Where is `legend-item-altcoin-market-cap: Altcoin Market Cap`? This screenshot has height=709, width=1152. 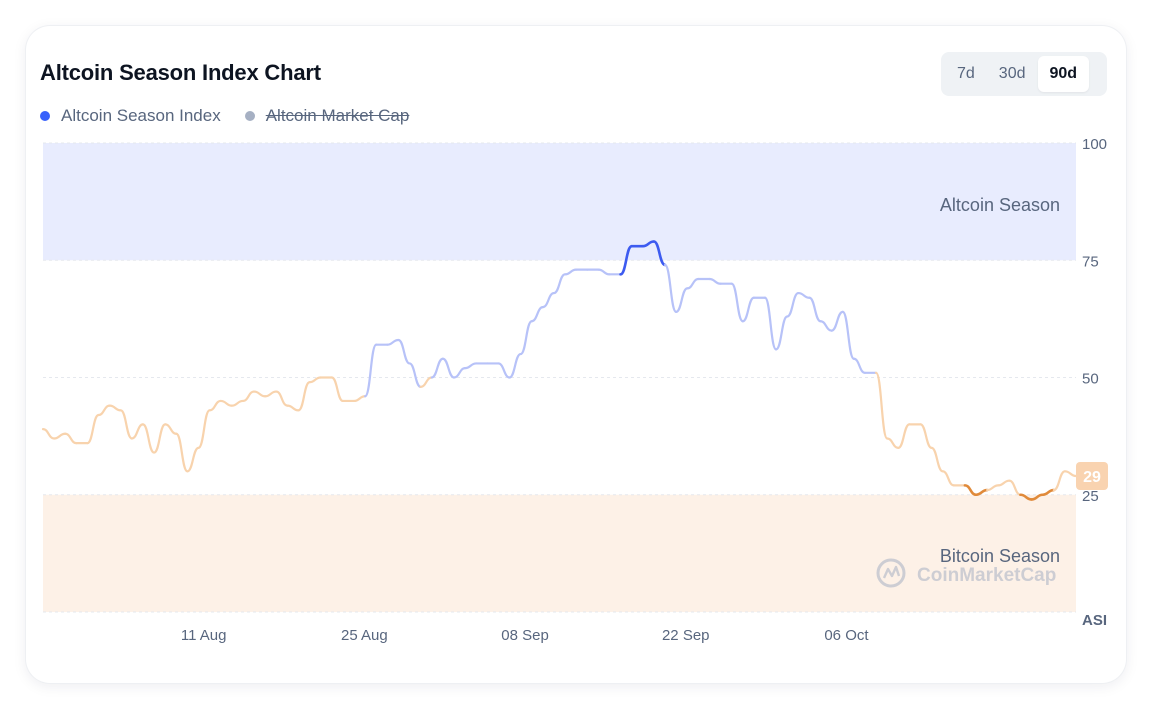 legend-item-altcoin-market-cap: Altcoin Market Cap is located at coordinates (326, 116).